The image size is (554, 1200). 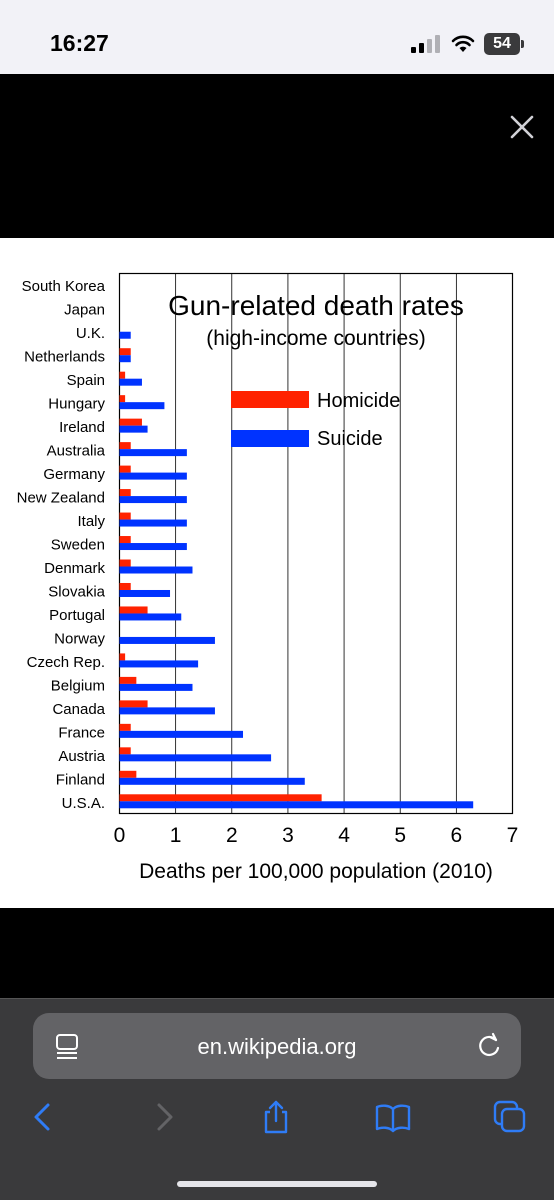 What do you see at coordinates (120, 835) in the screenshot?
I see `x-tick-label: 0` at bounding box center [120, 835].